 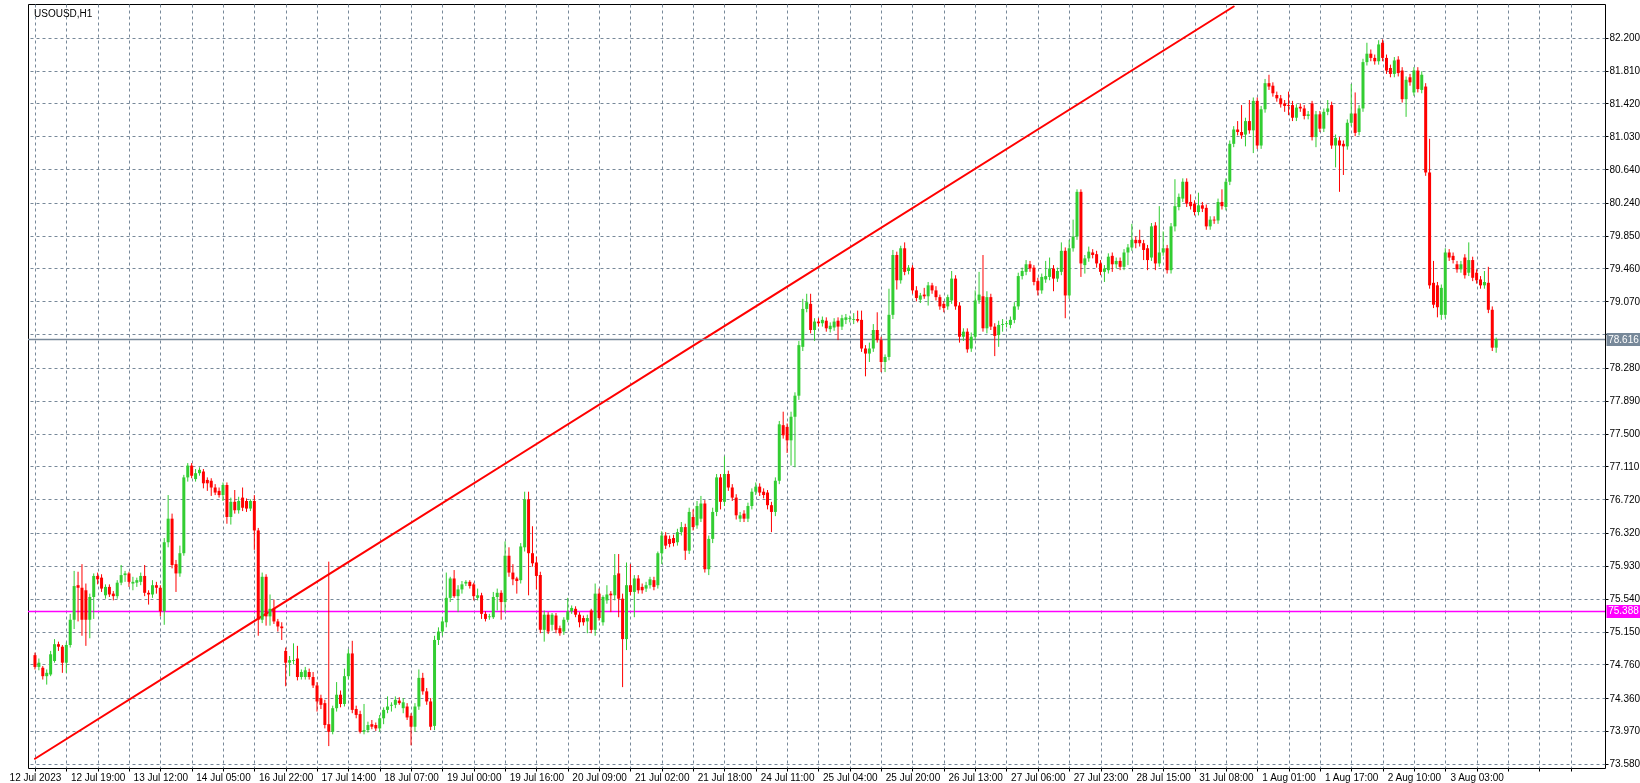 What do you see at coordinates (1289, 777) in the screenshot?
I see `x-tick-label: 1 Aug 01:00` at bounding box center [1289, 777].